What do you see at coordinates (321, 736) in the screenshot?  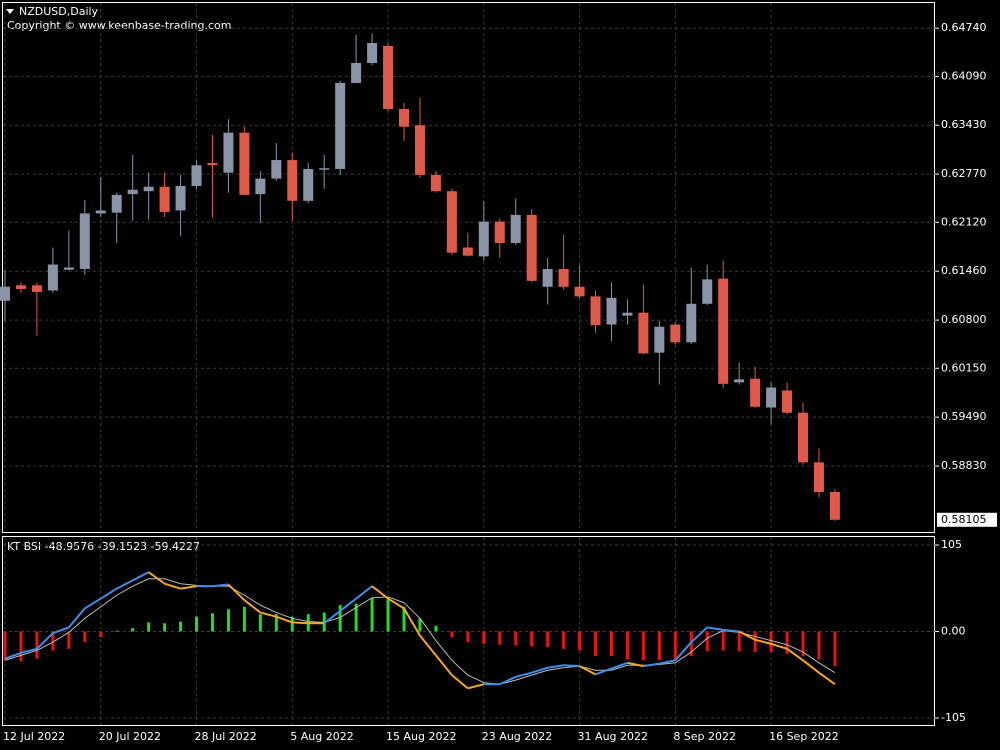 I see `x-tick-label: 5 Aug 2022` at bounding box center [321, 736].